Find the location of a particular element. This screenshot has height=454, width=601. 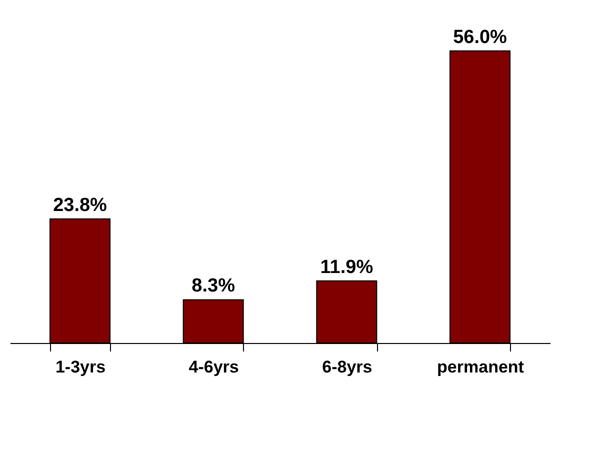

x-tick-label: 6-8yrs is located at coordinates (347, 367).